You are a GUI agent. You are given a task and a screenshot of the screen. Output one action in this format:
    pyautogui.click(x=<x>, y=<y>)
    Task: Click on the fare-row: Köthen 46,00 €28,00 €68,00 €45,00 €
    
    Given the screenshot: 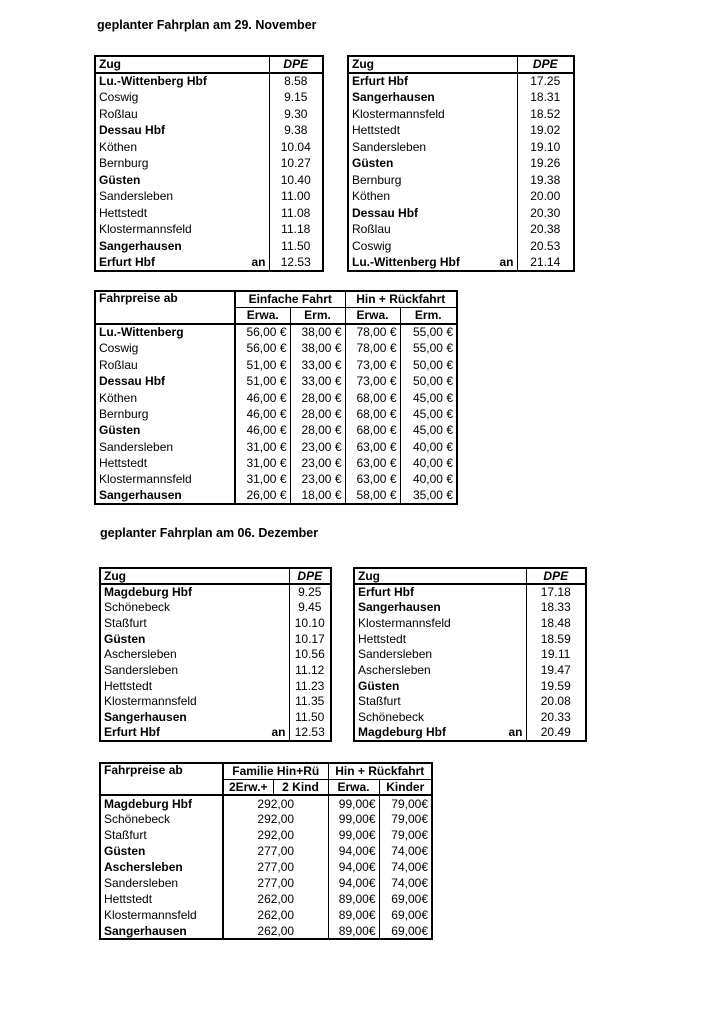 What is the action you would take?
    pyautogui.click(x=275, y=397)
    